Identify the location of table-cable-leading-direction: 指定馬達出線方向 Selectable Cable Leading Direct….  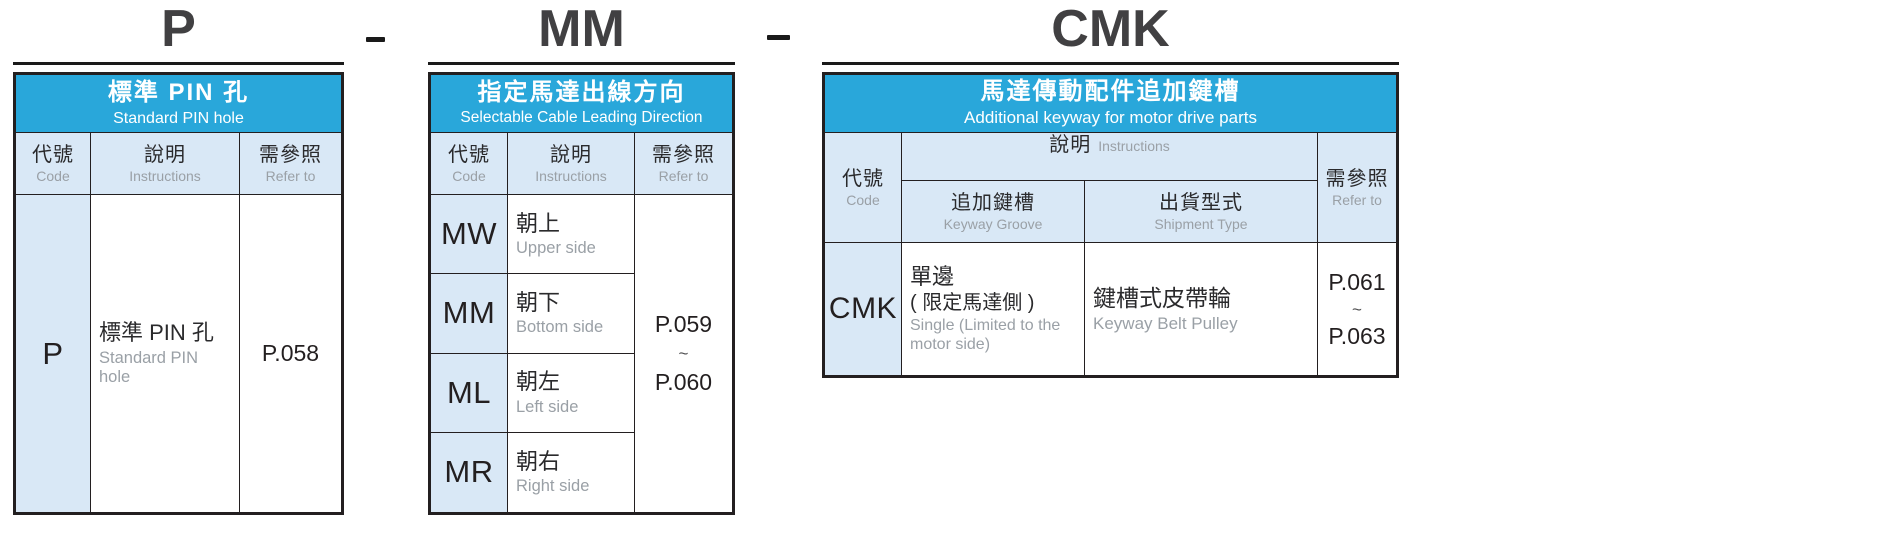
(581, 293).